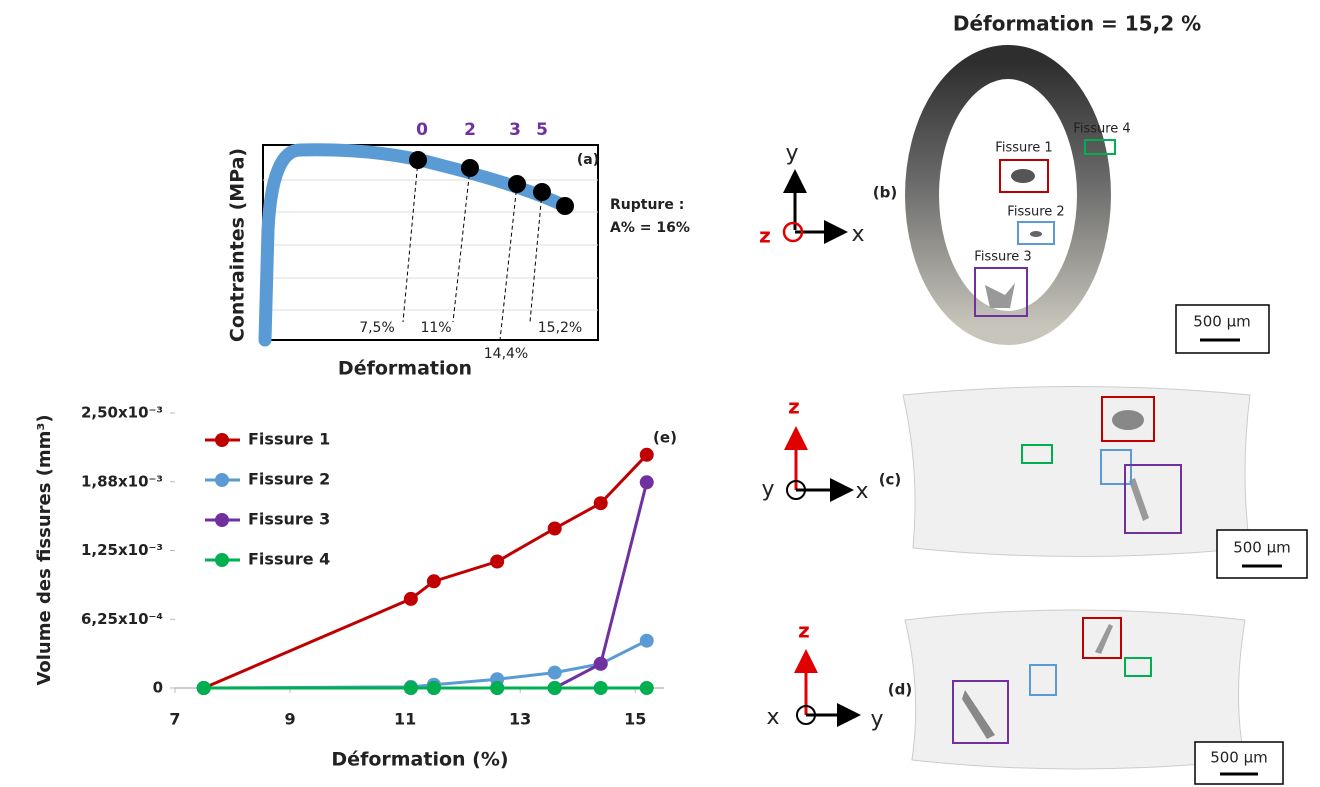 The height and width of the screenshot is (787, 1320). Describe the element at coordinates (635, 719) in the screenshot. I see `x-tick-label: 15` at that location.